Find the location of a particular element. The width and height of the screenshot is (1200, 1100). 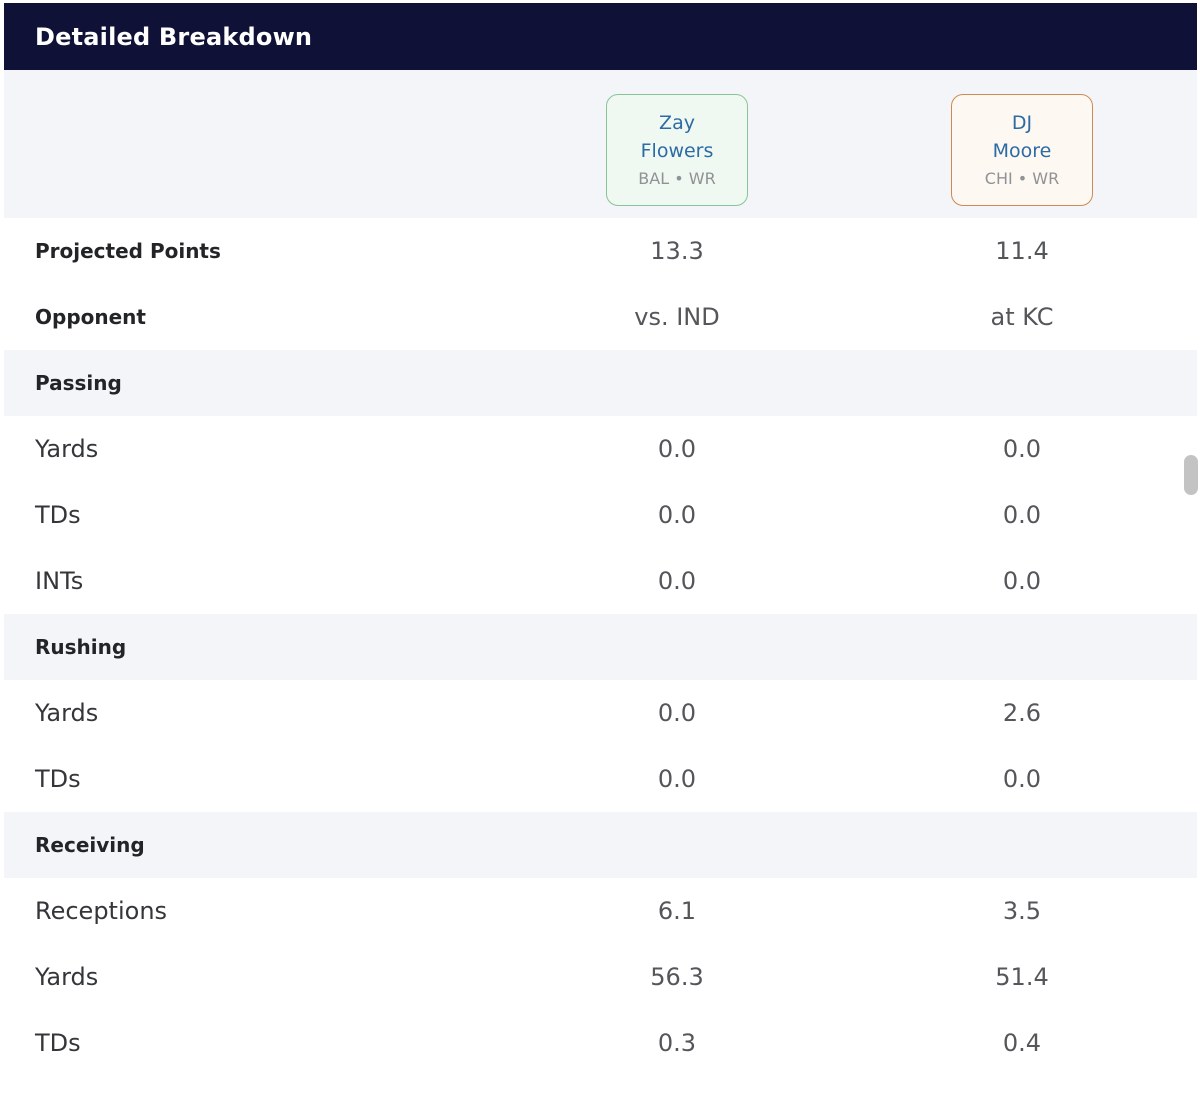

row-label: Receptions is located at coordinates (101, 911).